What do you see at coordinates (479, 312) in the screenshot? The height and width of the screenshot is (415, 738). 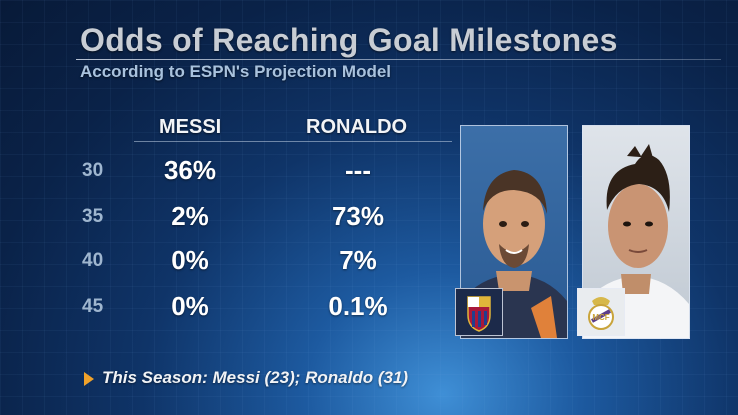 I see `fc-barcelona-crest-icon` at bounding box center [479, 312].